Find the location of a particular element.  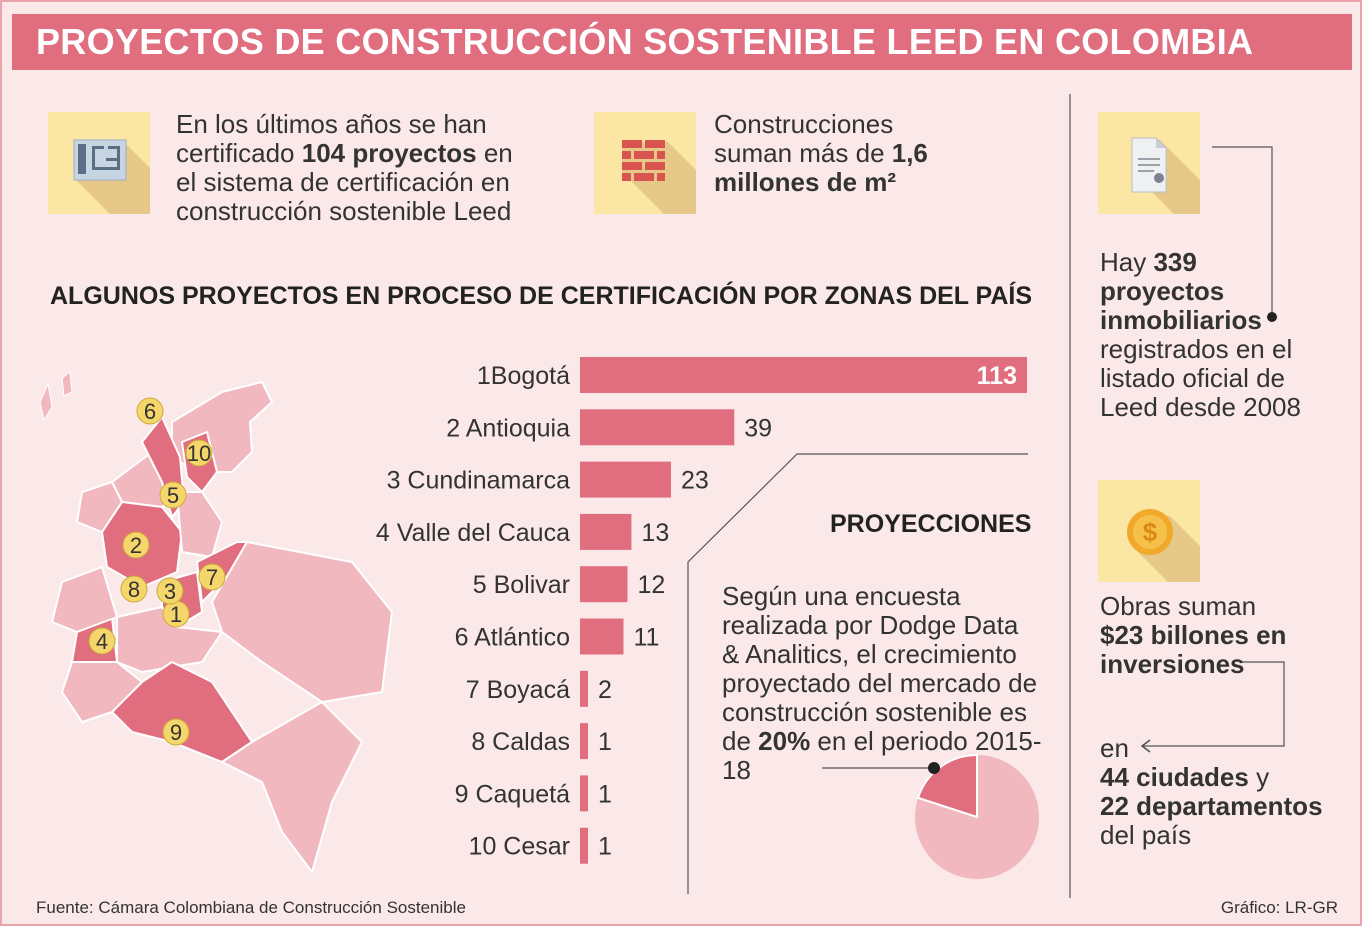

dollar-coin-icon: $ is located at coordinates (1149, 531).